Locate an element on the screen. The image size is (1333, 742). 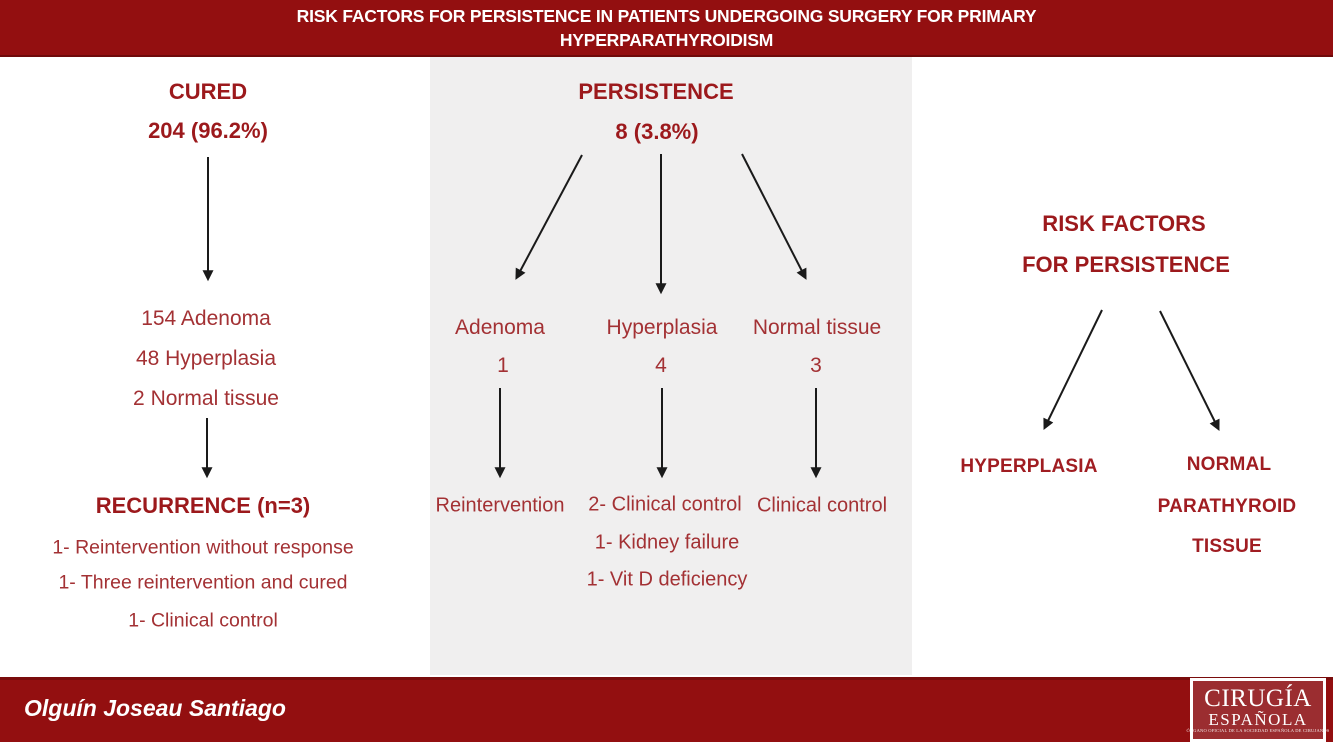
cured-heading: CURED is located at coordinates (208, 91).